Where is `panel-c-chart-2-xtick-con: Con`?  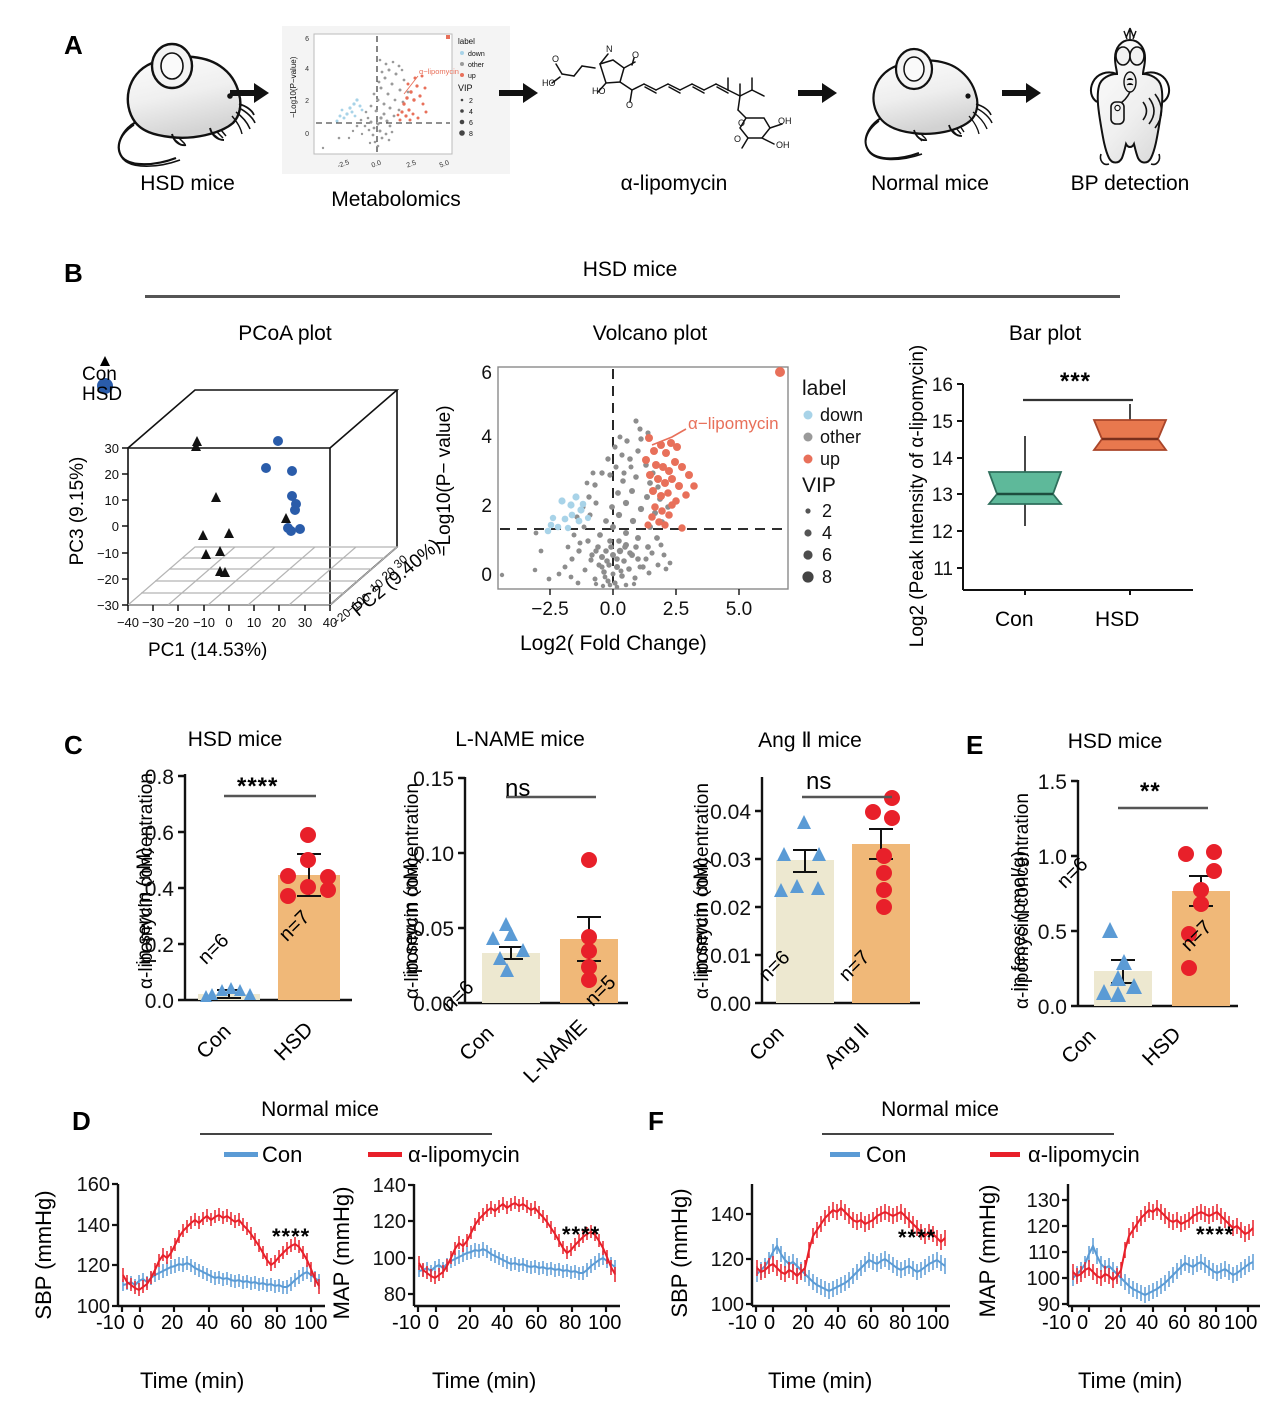 panel-c-chart-2-xtick-con: Con is located at coordinates (767, 1043).